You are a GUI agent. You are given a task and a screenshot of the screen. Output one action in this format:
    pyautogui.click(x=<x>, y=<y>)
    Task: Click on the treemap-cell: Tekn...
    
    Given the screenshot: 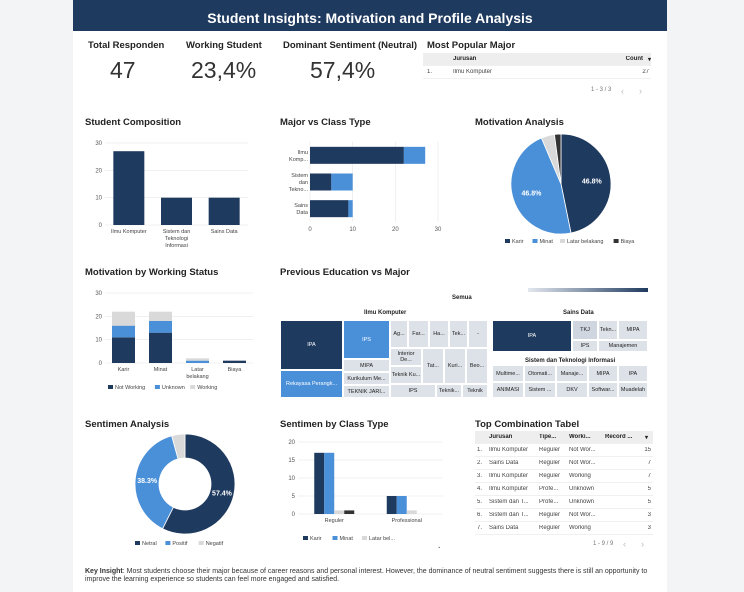 What is the action you would take?
    pyautogui.click(x=608, y=330)
    